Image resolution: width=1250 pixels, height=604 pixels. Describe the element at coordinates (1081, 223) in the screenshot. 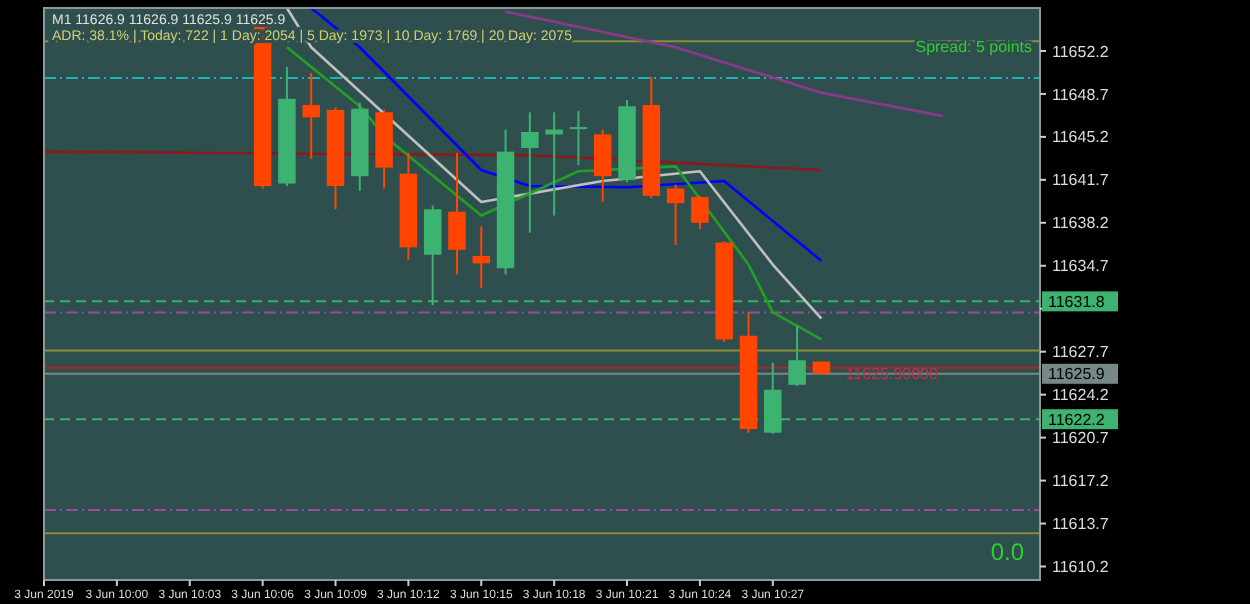

I see `y-tick-label: 11638.2` at that location.